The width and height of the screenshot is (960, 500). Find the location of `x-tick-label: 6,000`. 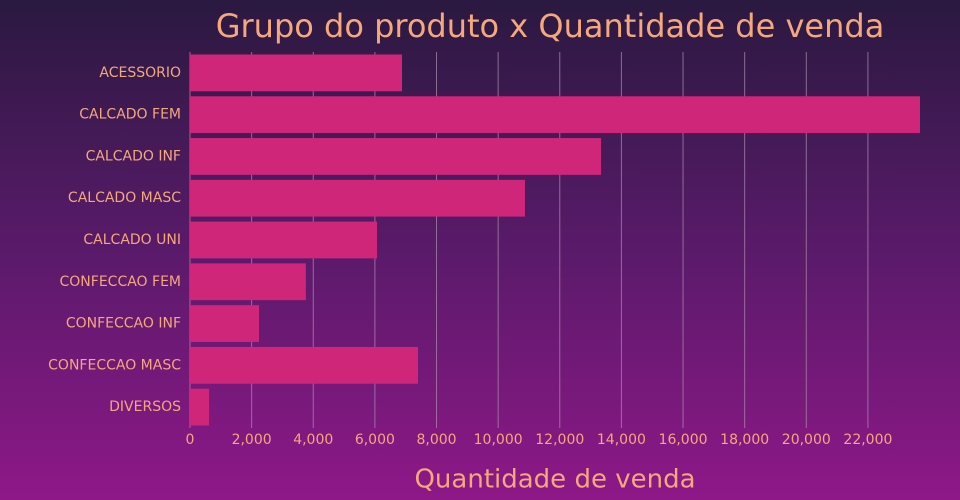

x-tick-label: 6,000 is located at coordinates (375, 440).